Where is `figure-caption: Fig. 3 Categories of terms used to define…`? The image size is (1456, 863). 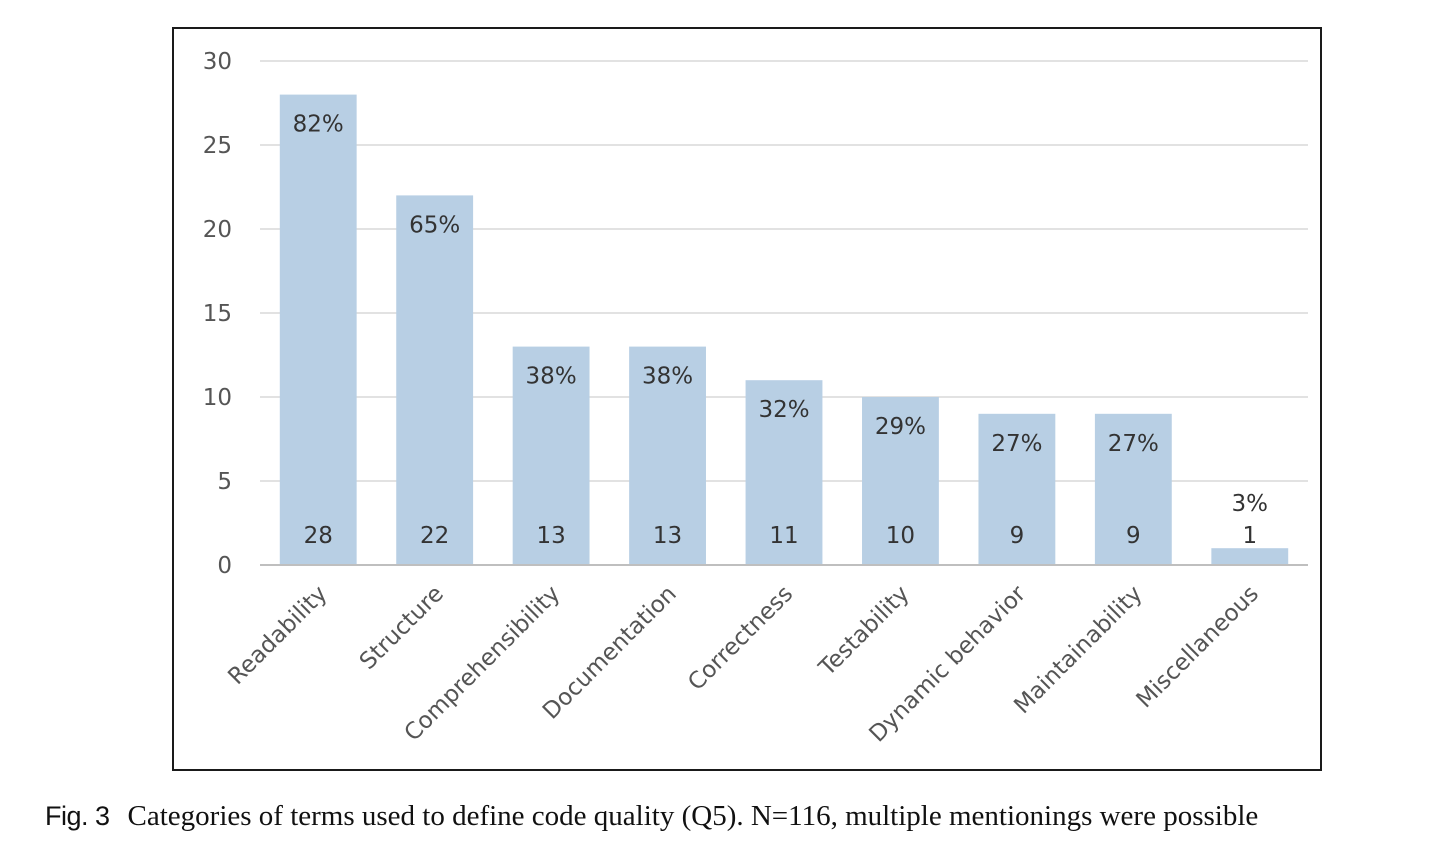 figure-caption: Fig. 3 Categories of terms used to define… is located at coordinates (745, 816).